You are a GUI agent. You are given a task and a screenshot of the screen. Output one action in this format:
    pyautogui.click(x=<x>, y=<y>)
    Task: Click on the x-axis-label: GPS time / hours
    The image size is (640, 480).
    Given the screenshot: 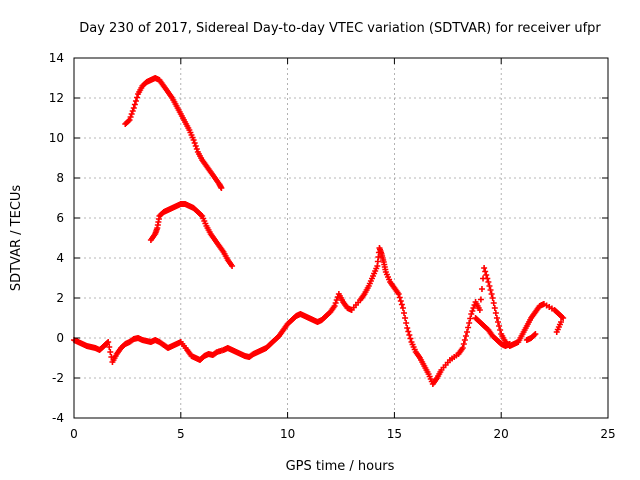 What is the action you would take?
    pyautogui.click(x=340, y=466)
    